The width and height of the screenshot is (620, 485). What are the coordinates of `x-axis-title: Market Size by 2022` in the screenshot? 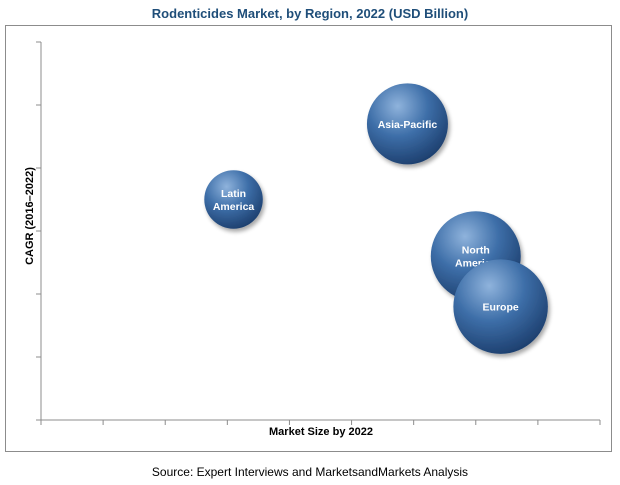 It's located at (321, 432).